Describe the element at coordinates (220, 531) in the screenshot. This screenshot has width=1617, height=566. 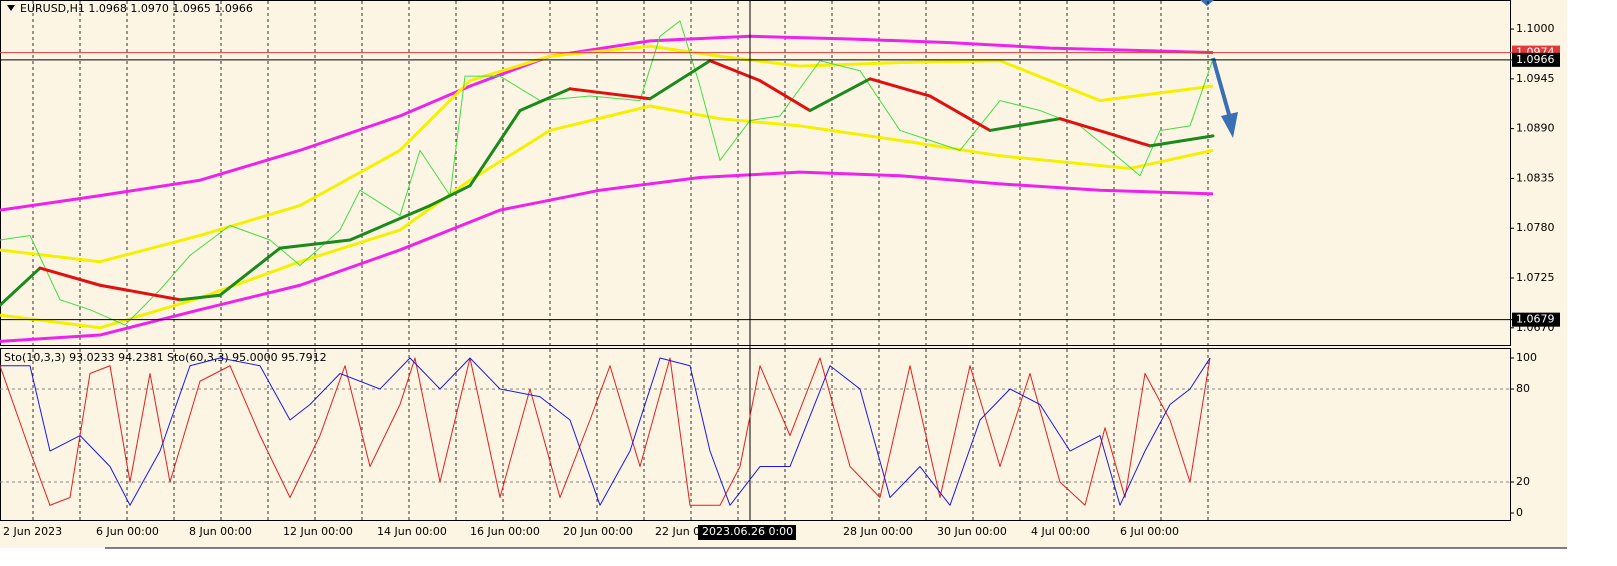
I see `x-tick-label: 8 Jun 00:00` at that location.